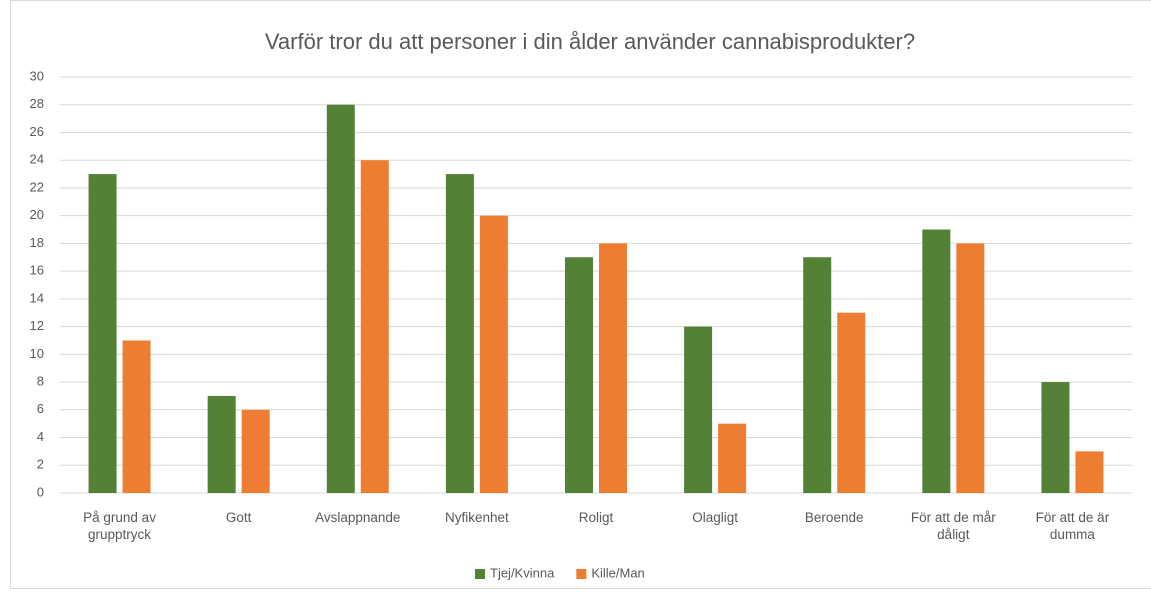  What do you see at coordinates (37, 75) in the screenshot?
I see `y-tick-label: 30` at bounding box center [37, 75].